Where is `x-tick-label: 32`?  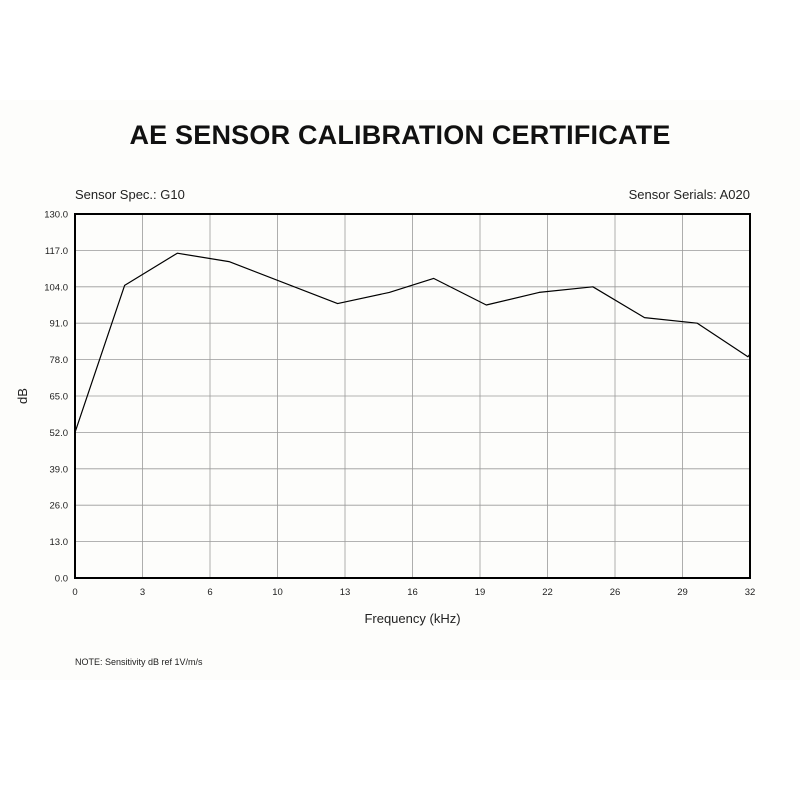
x-tick-label: 32 is located at coordinates (750, 592).